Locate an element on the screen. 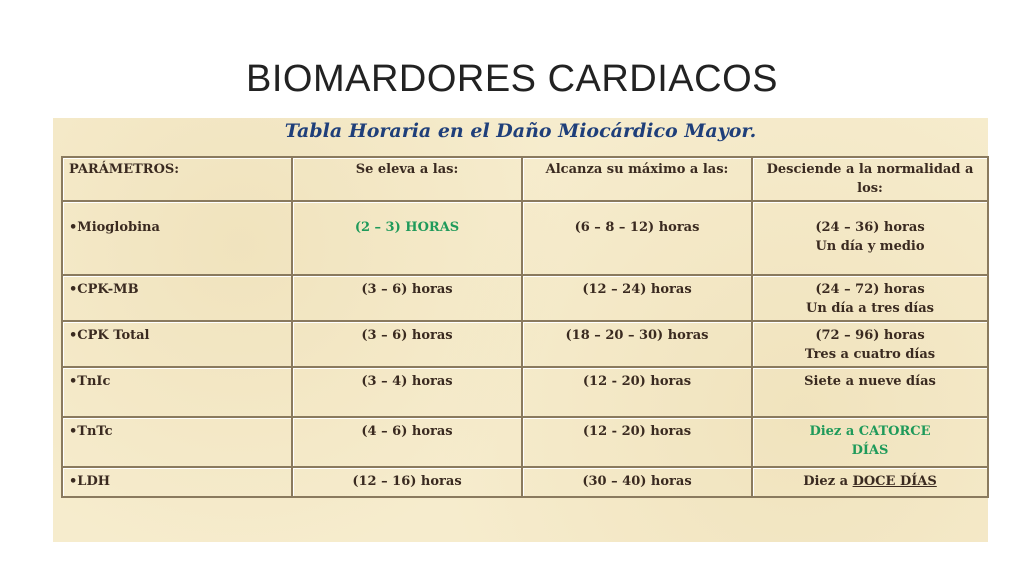 The image size is (1024, 576). header-peak: Alcanza su máximo a las: is located at coordinates (637, 179).